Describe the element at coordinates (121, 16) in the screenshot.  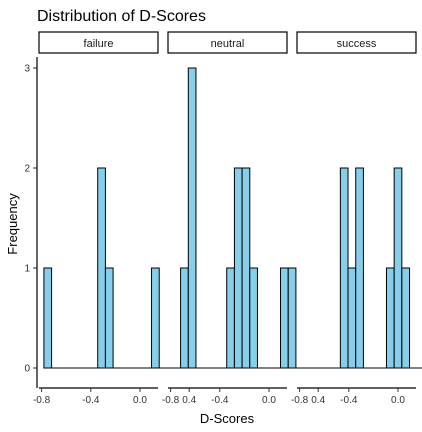
I see `chart-title: Distribution of D-Scores` at that location.